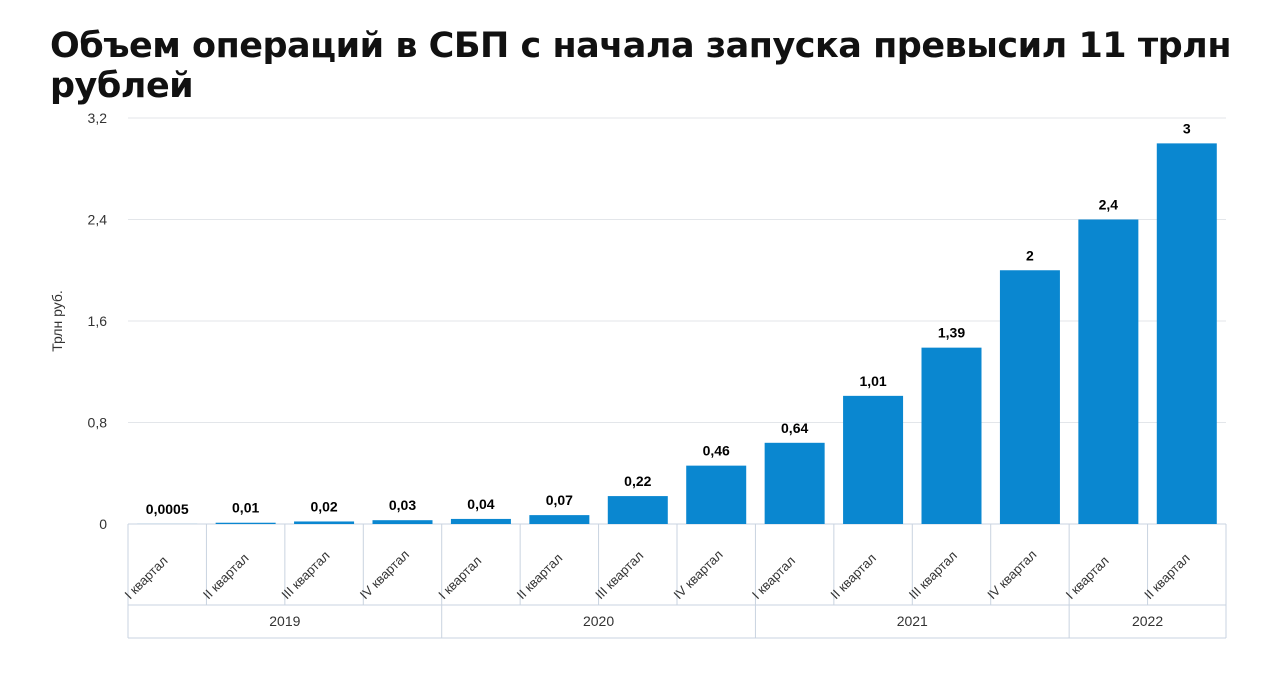  I want to click on data-label: 0,0005, so click(167, 509).